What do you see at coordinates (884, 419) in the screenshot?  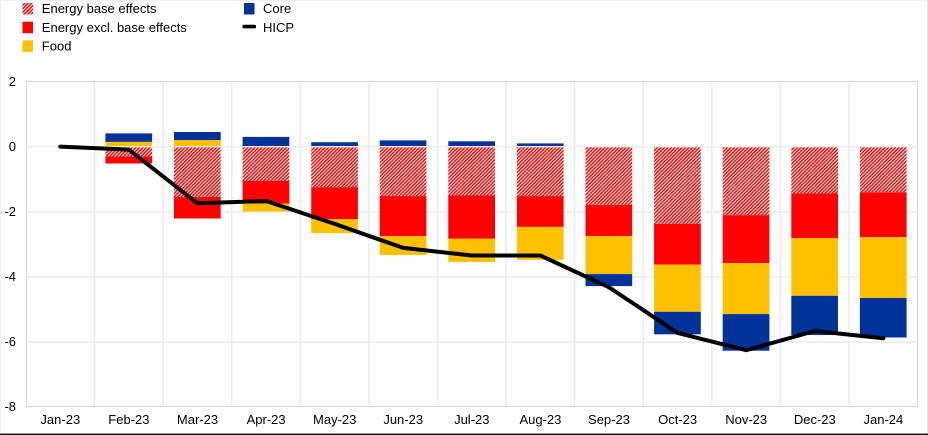 I see `svg-text: Jan-24` at bounding box center [884, 419].